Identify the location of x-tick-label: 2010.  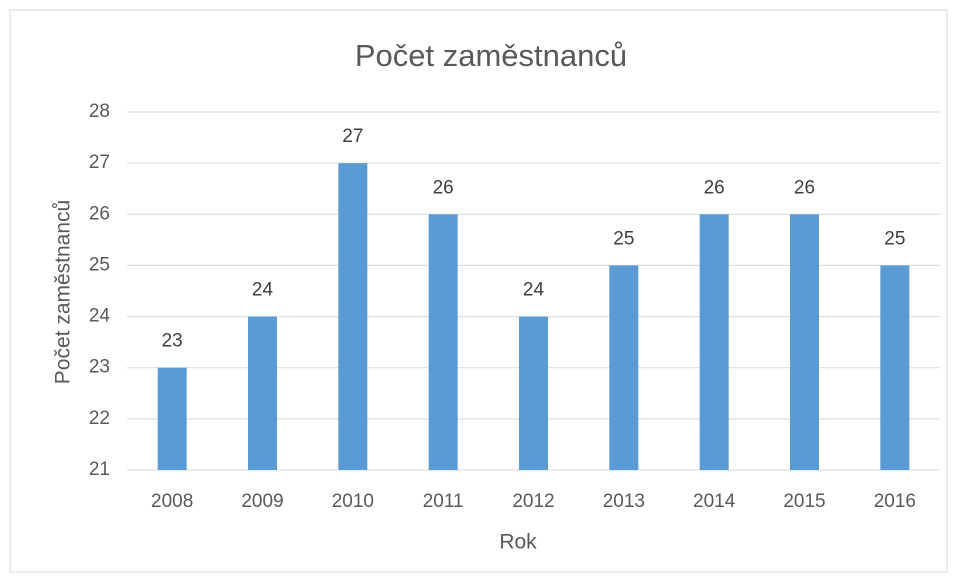
(353, 501).